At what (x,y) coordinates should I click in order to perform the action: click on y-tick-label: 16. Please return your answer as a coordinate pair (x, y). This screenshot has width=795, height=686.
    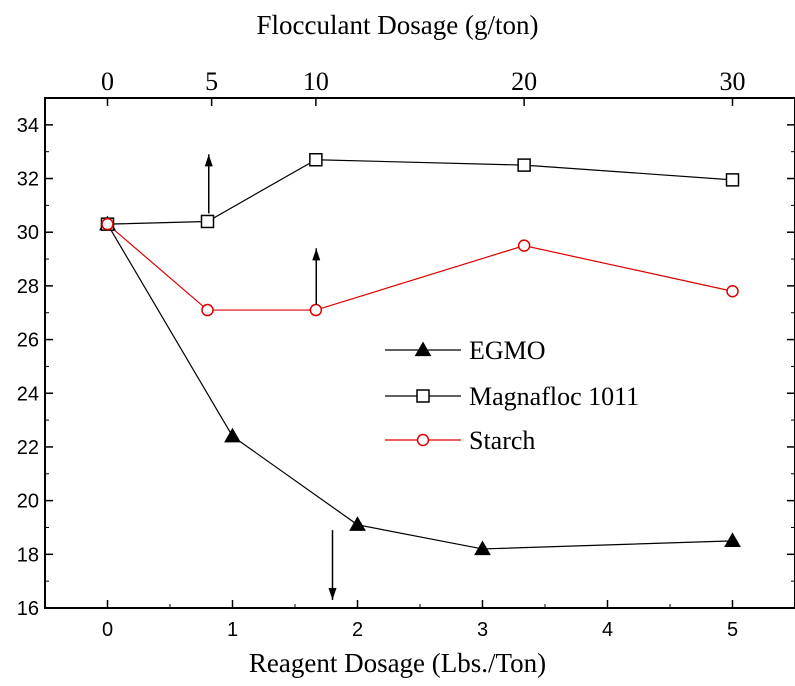
    Looking at the image, I should click on (28, 609).